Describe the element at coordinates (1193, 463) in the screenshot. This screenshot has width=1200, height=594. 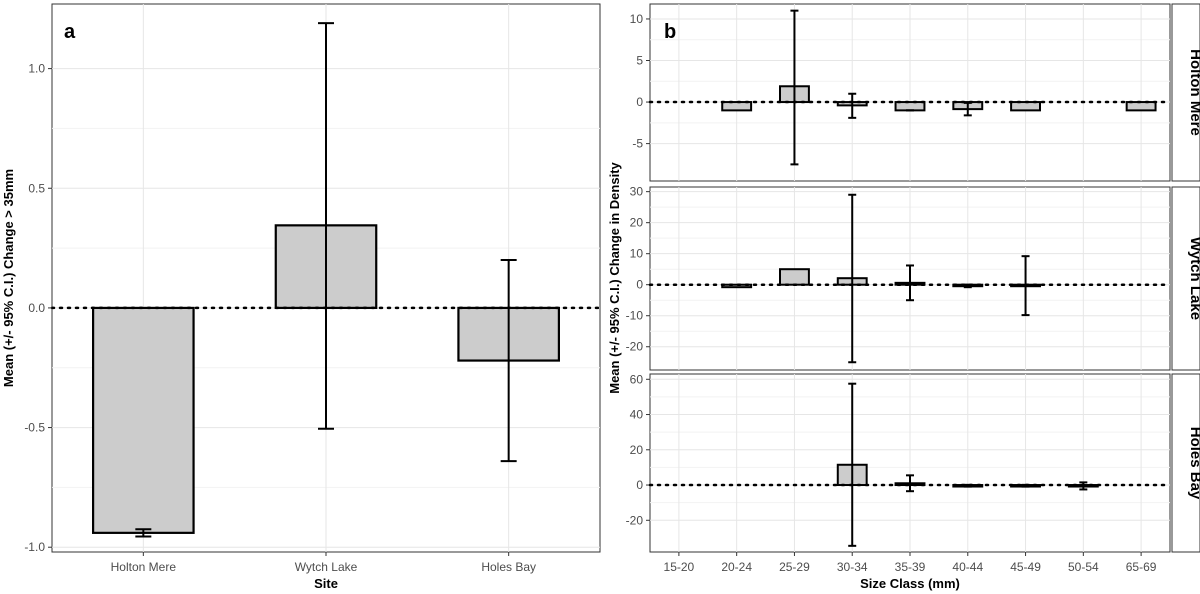
I see `facet-holes-bay-strip-label: Holes Bay` at that location.